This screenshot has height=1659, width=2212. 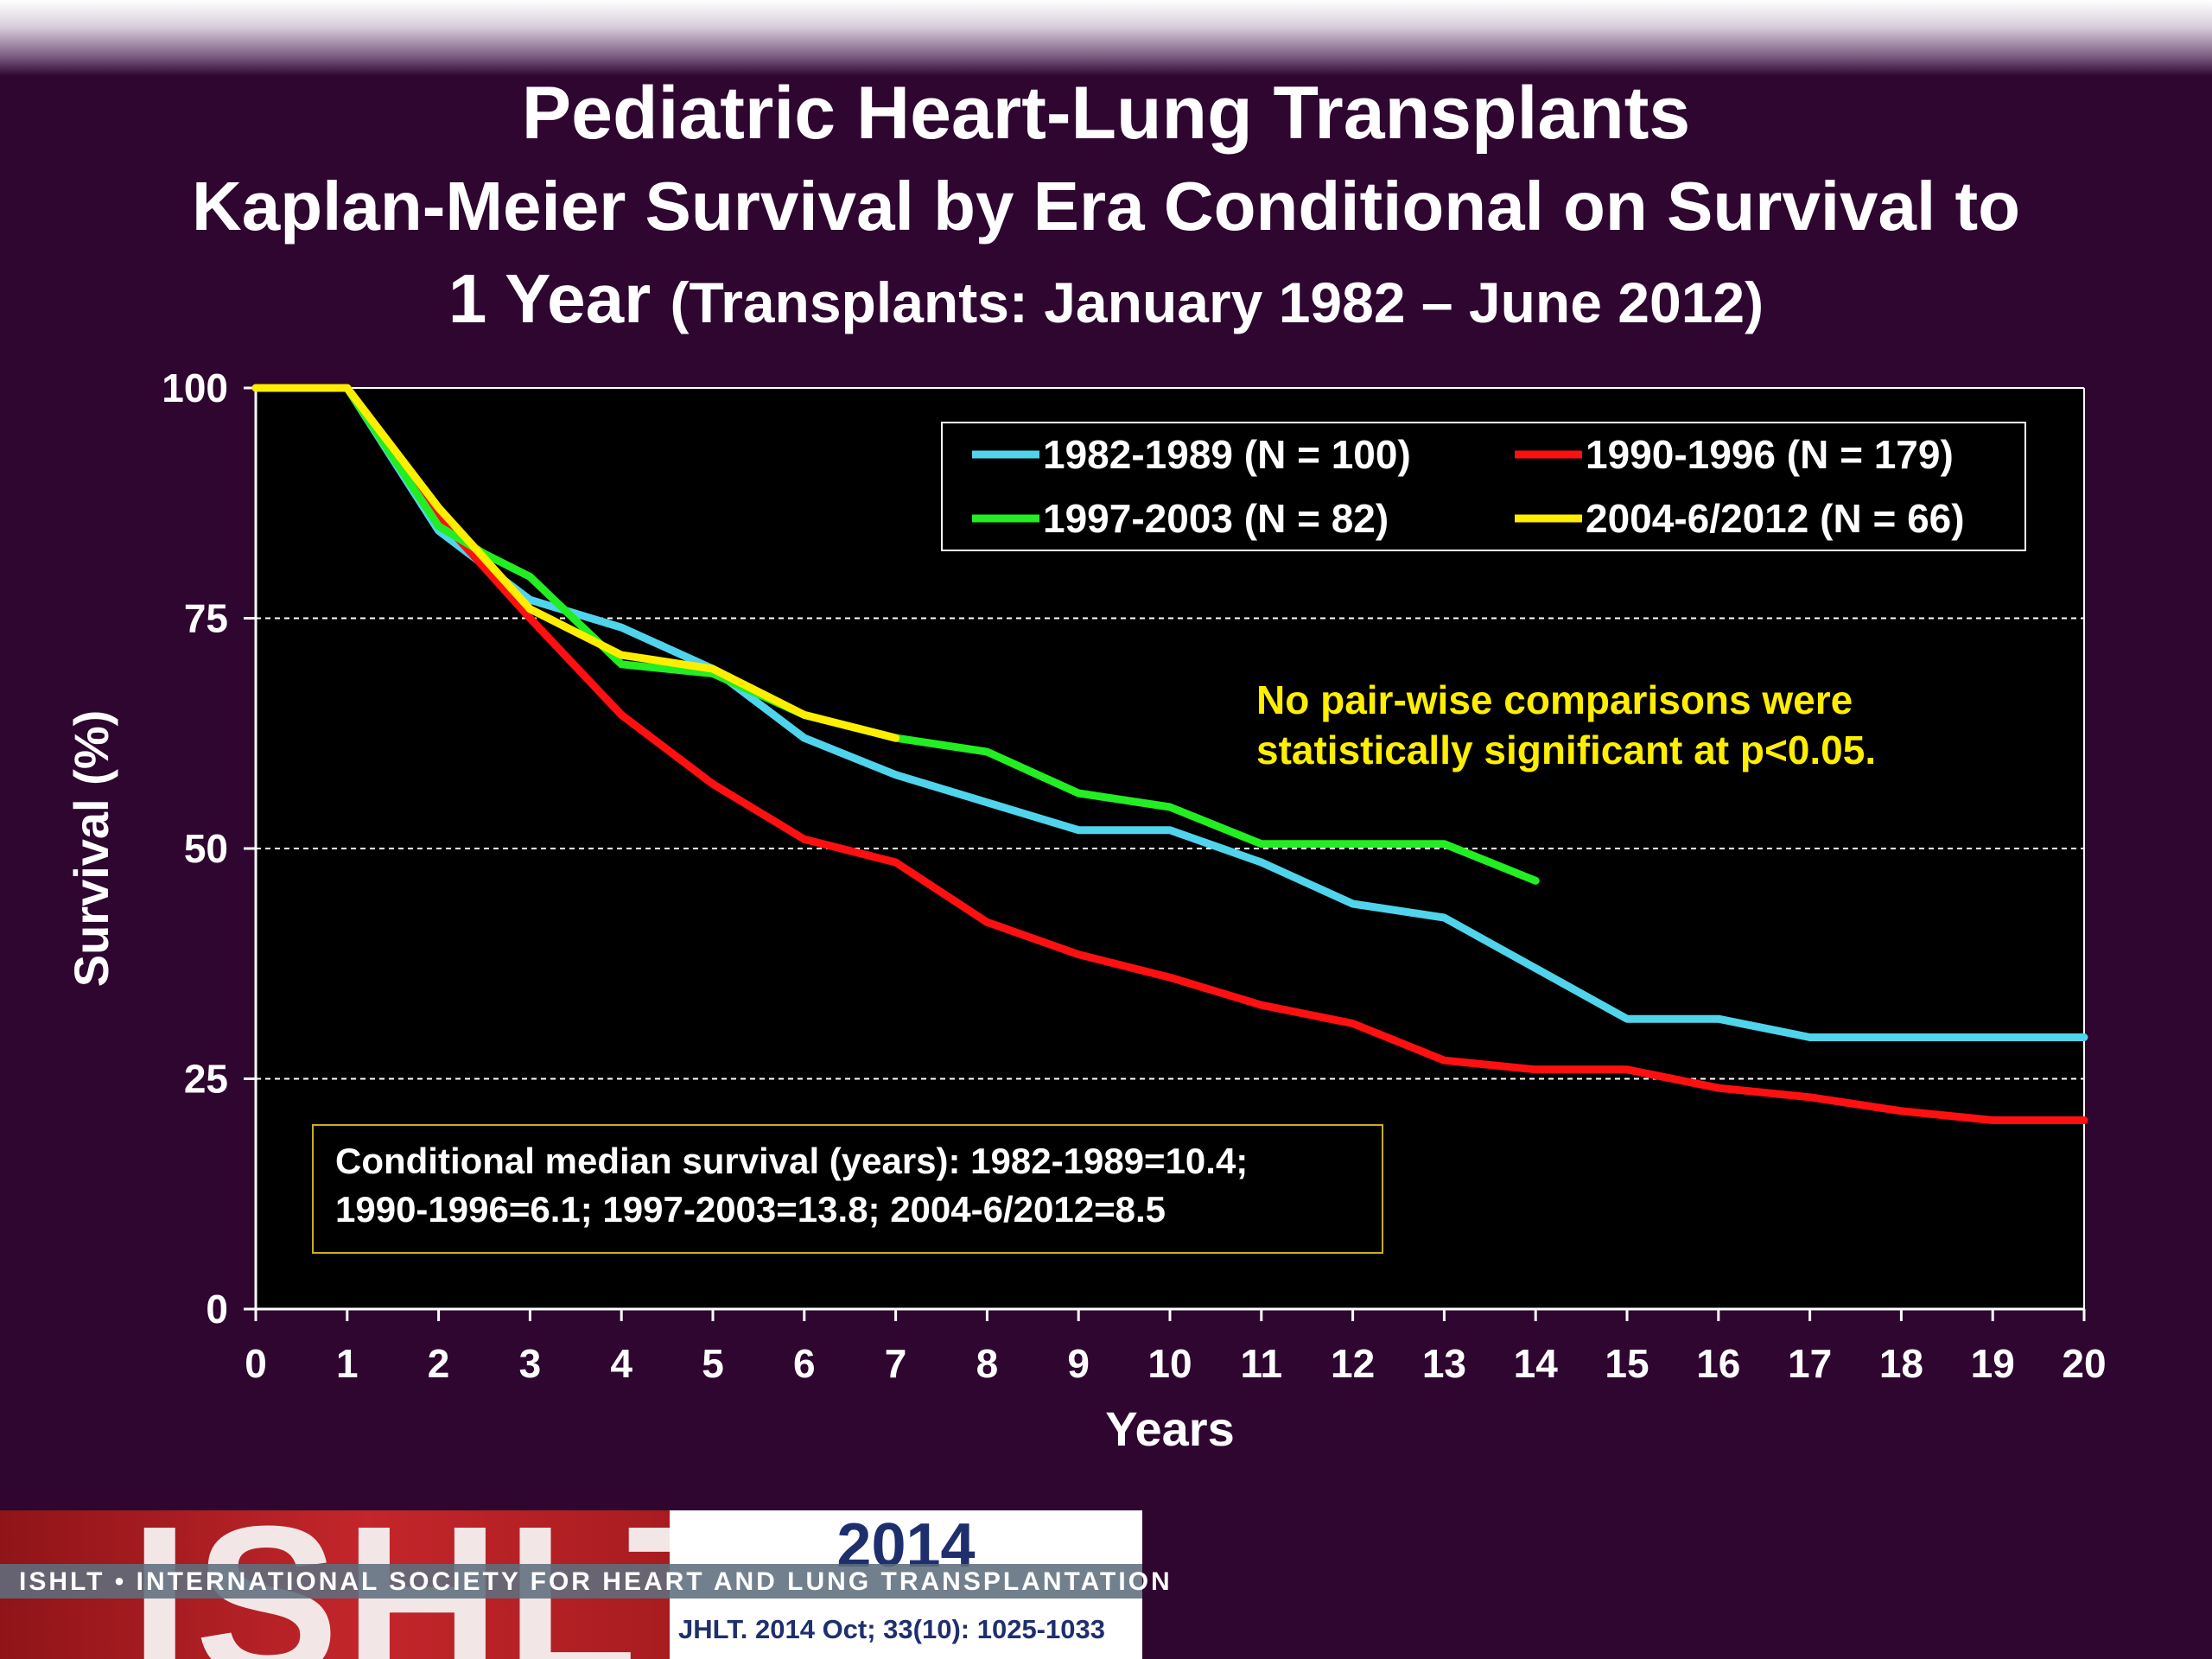 I want to click on x-tick-label-17: 17, so click(x=1810, y=1363).